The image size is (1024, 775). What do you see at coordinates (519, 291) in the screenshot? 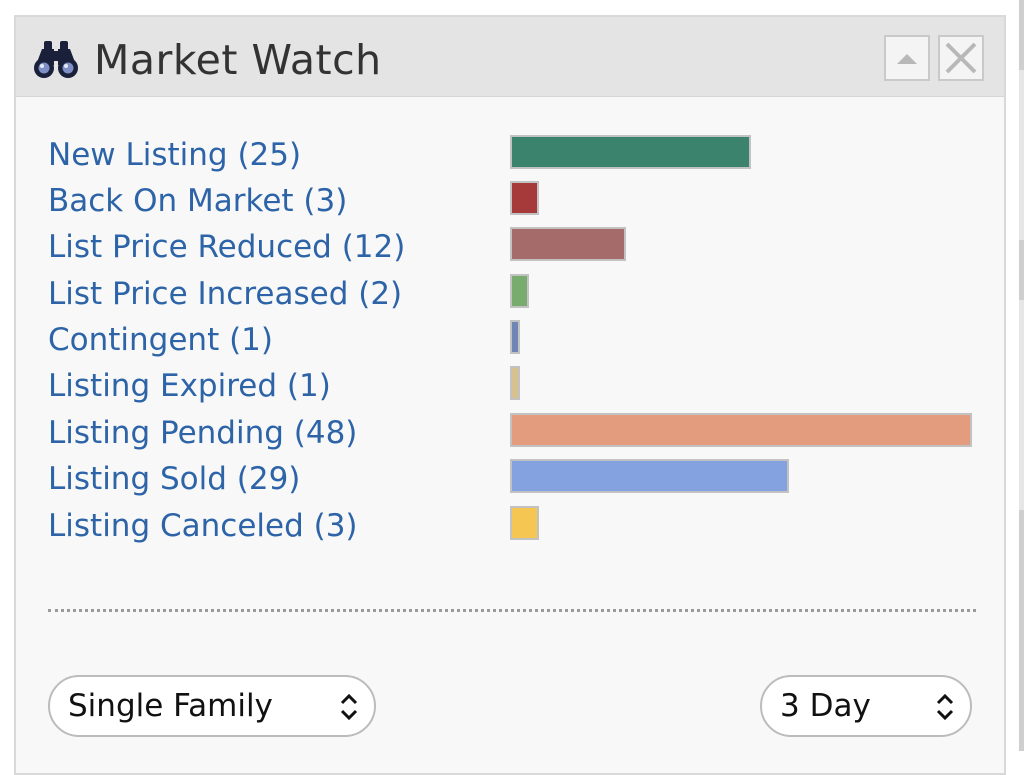
I see `bar-list-price-increased` at bounding box center [519, 291].